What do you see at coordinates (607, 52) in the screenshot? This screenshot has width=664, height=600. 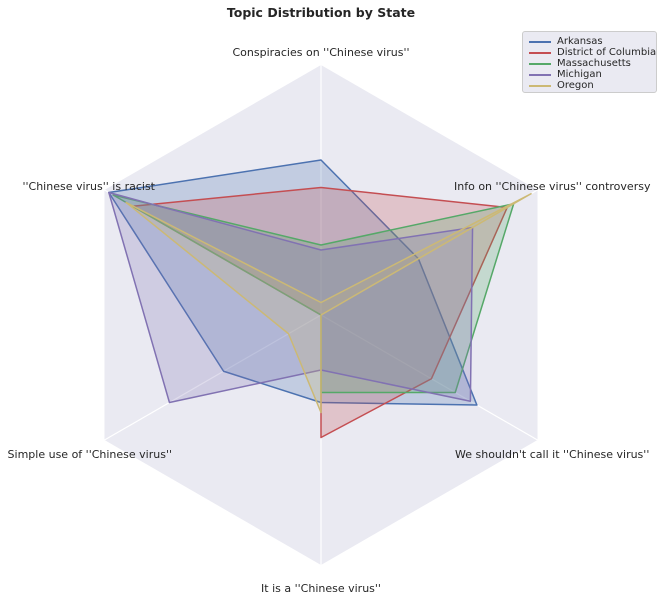 I see `legend-label: District of Columbia` at bounding box center [607, 52].